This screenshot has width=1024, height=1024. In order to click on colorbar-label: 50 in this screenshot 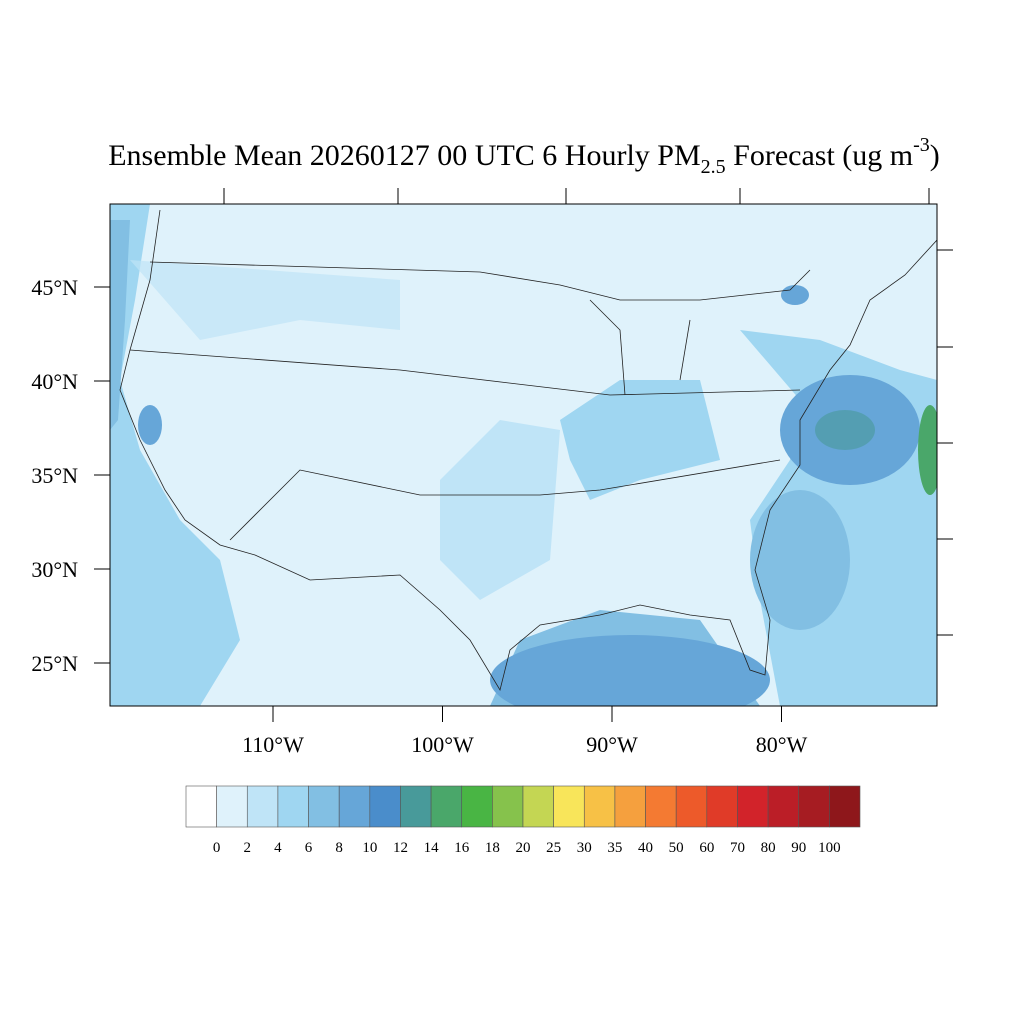, I will do `click(676, 848)`.